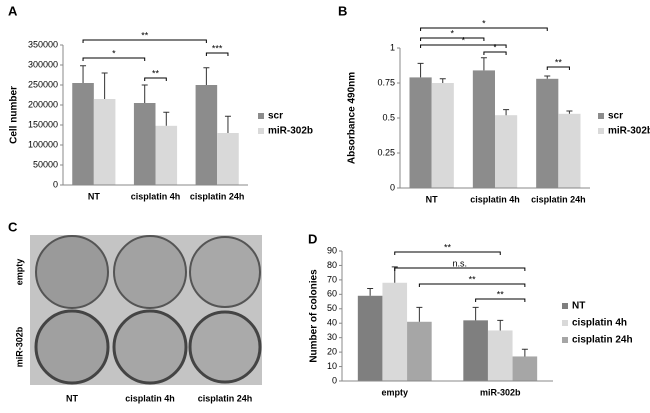  What do you see at coordinates (13, 10) in the screenshot?
I see `panel-label: A` at bounding box center [13, 10].